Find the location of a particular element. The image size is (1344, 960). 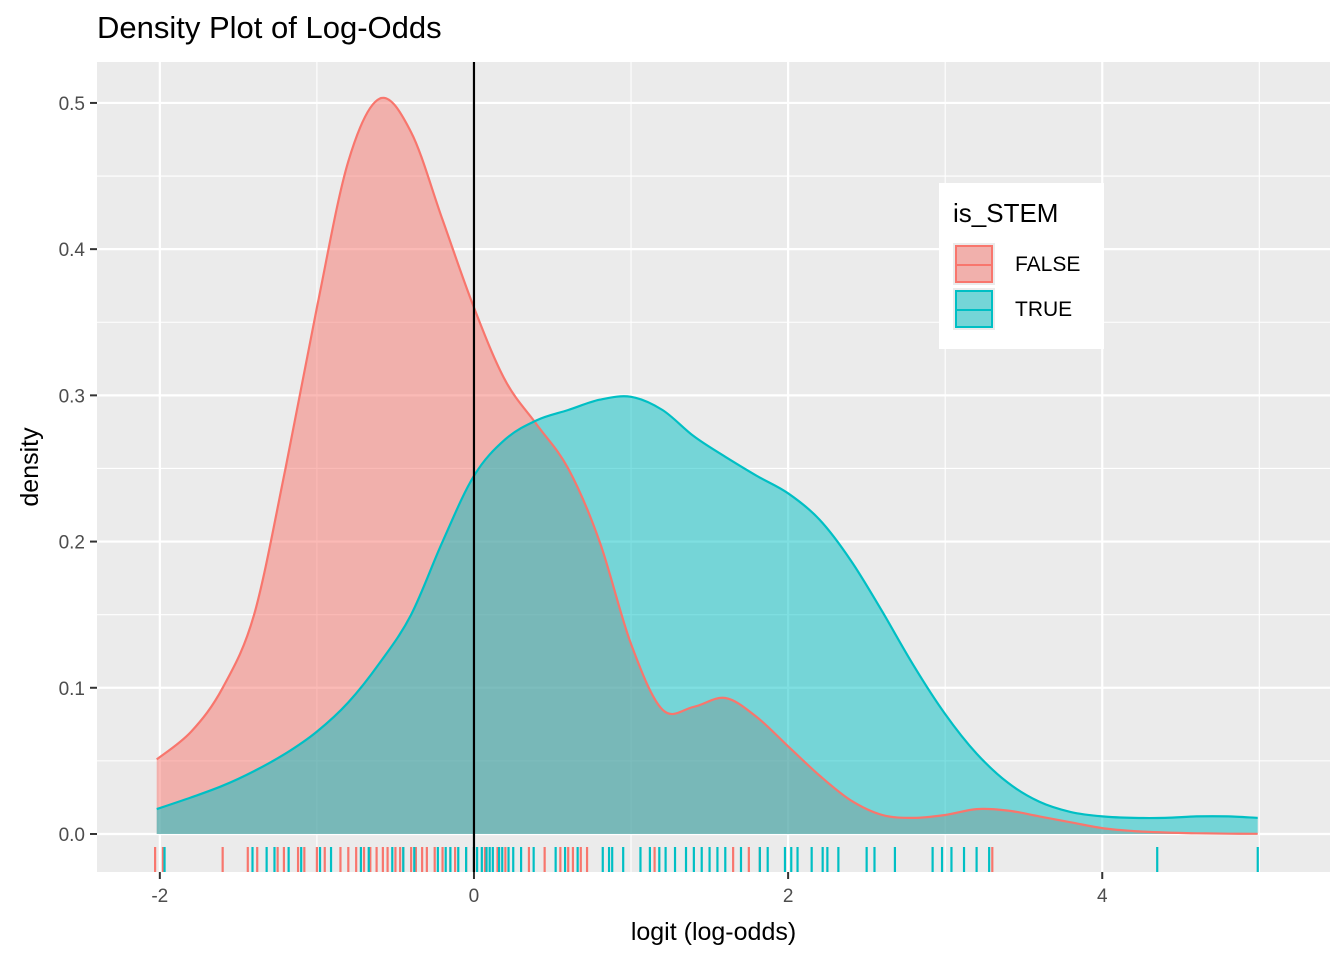

y-tick-label: 0.5 is located at coordinates (72, 104).